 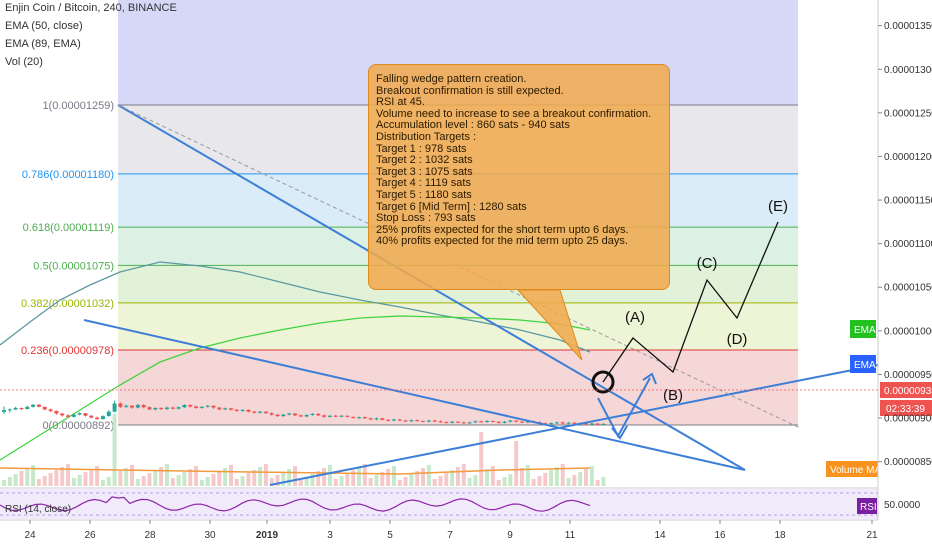 I want to click on fib-label: 0.786(0.00001180), so click(x=68, y=175).